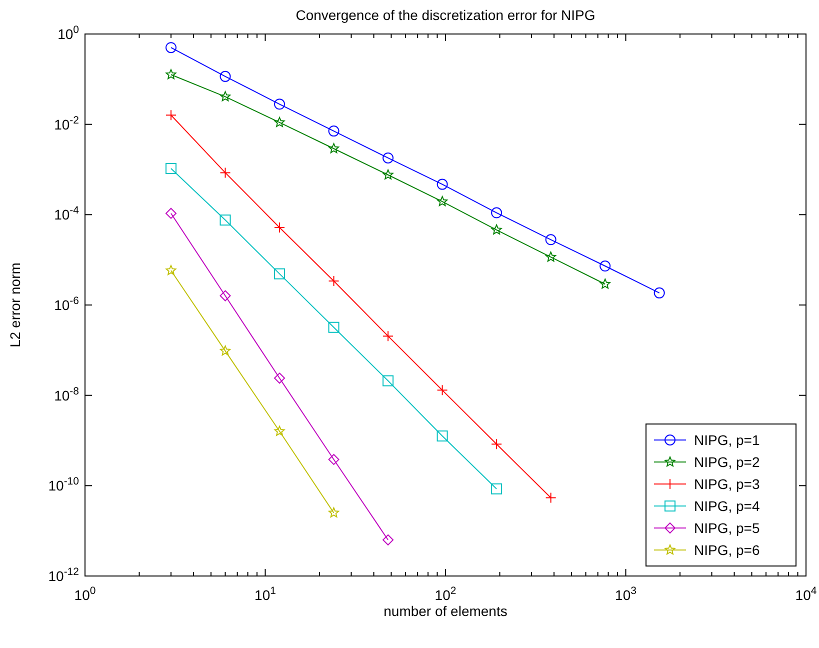 This screenshot has height=648, width=819. What do you see at coordinates (67, 394) in the screenshot?
I see `y-tick-label: 10$^{-8}$` at bounding box center [67, 394].